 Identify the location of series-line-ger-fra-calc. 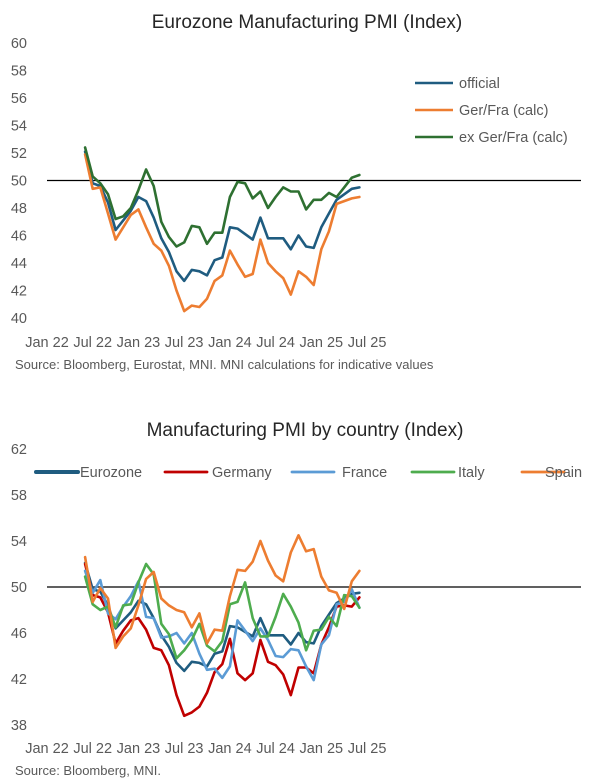
(222, 233).